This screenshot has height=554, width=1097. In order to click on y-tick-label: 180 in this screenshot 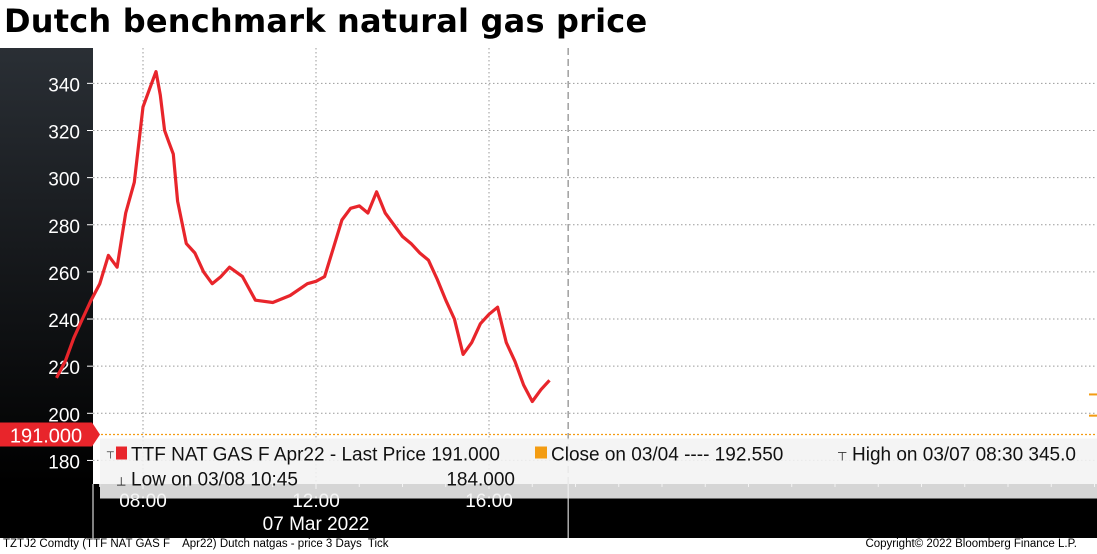, I will do `click(64, 462)`.